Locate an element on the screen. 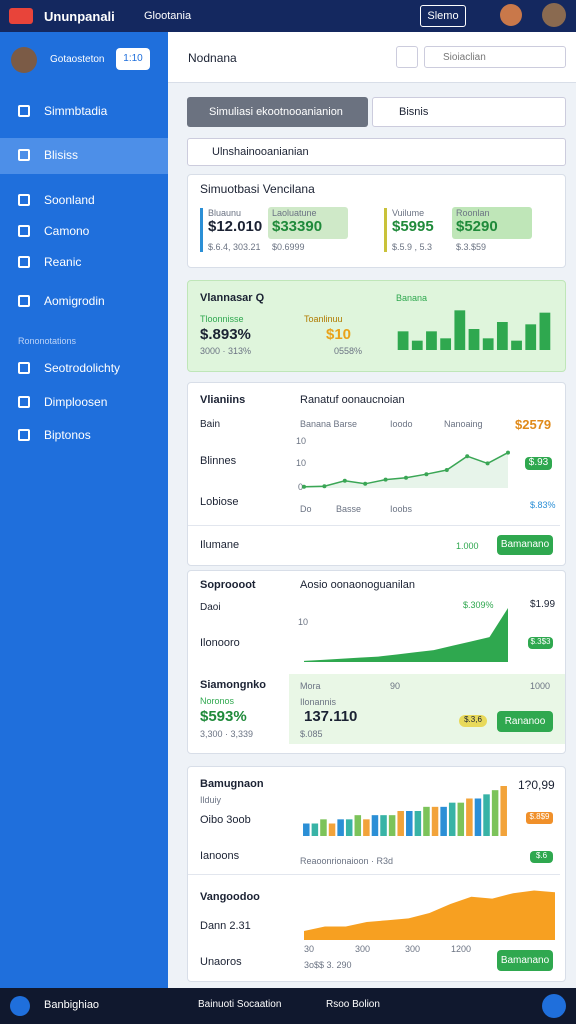 The image size is (576, 1024). nav-item: Seotrodolichty is located at coordinates (82, 368).